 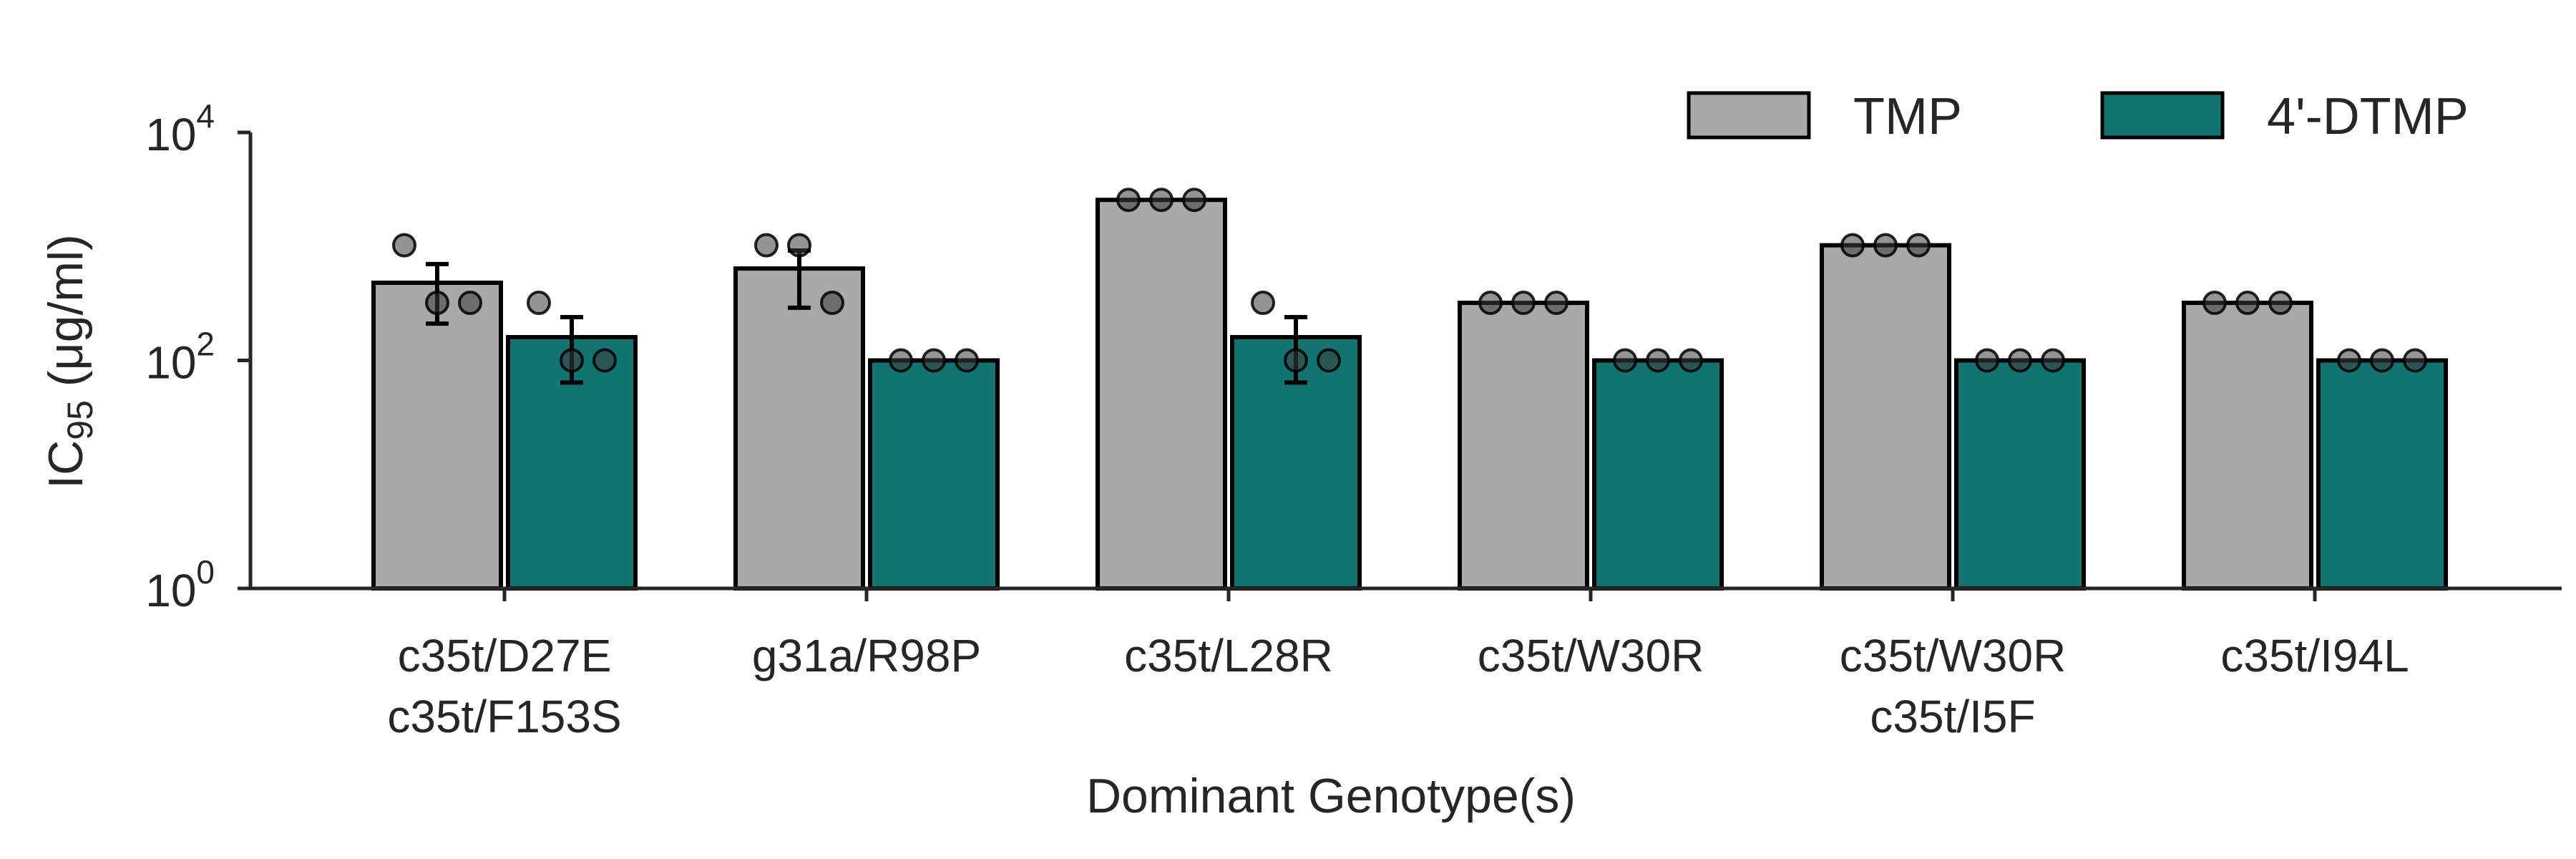 What do you see at coordinates (1591, 655) in the screenshot?
I see `x-tick-label-3-0: c35t/W30R` at bounding box center [1591, 655].